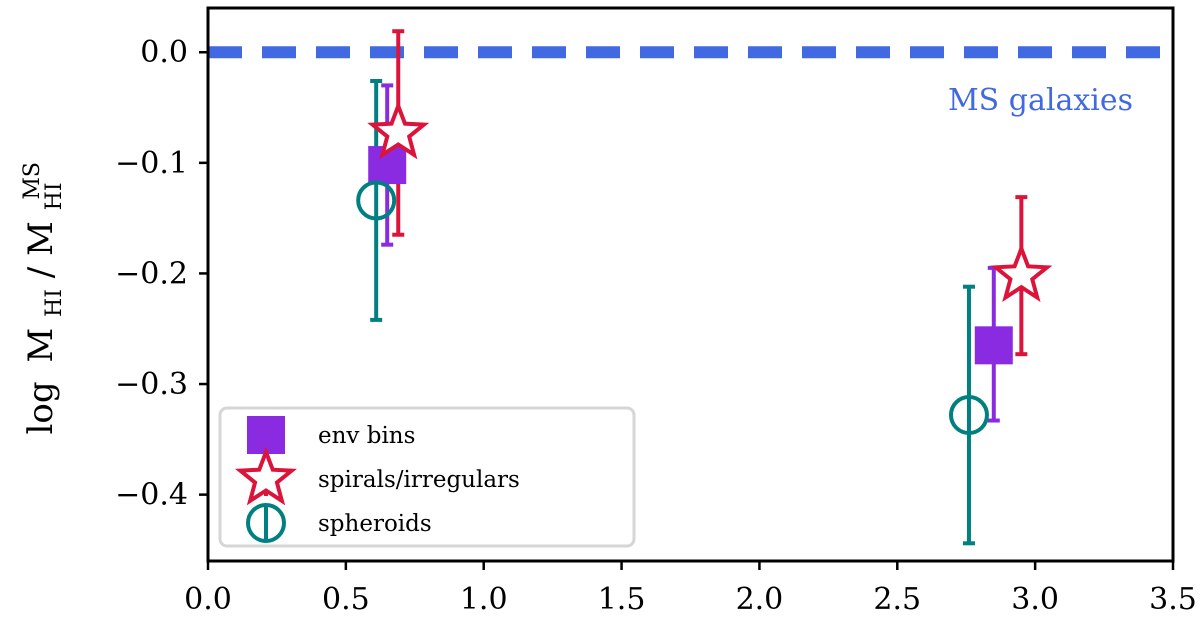 The image size is (1200, 631). I want to click on ms-galaxies-label: MS galaxies, so click(1040, 100).